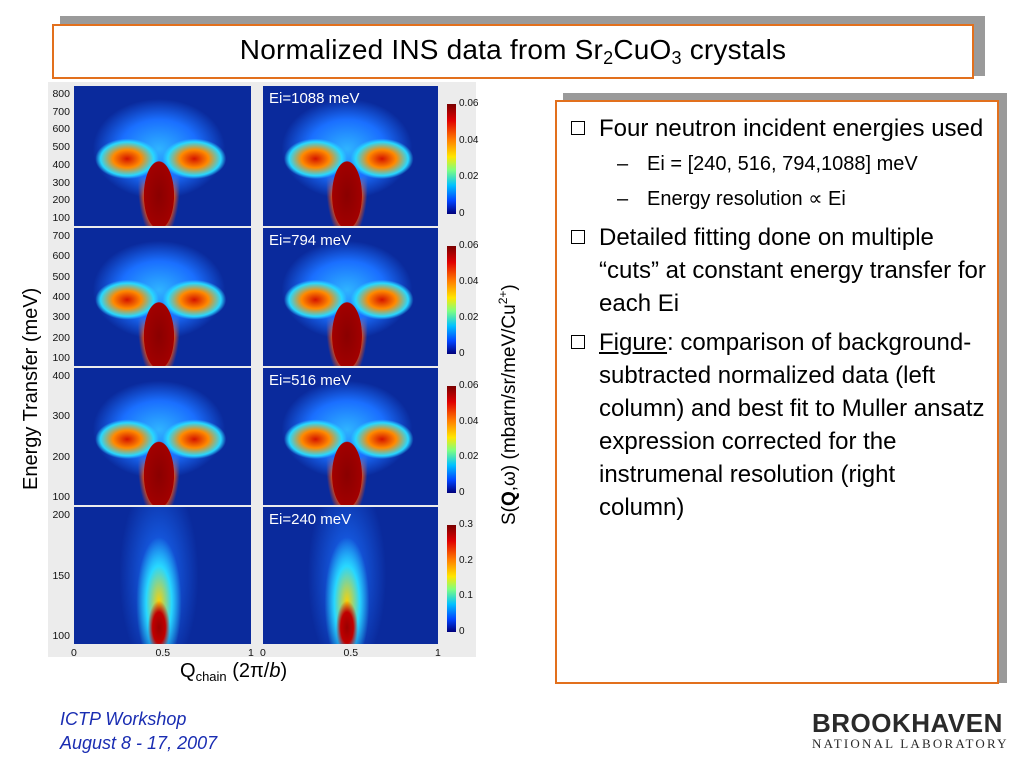 The image size is (1024, 768). I want to click on footer-event: ICTP Workshop, so click(123, 719).